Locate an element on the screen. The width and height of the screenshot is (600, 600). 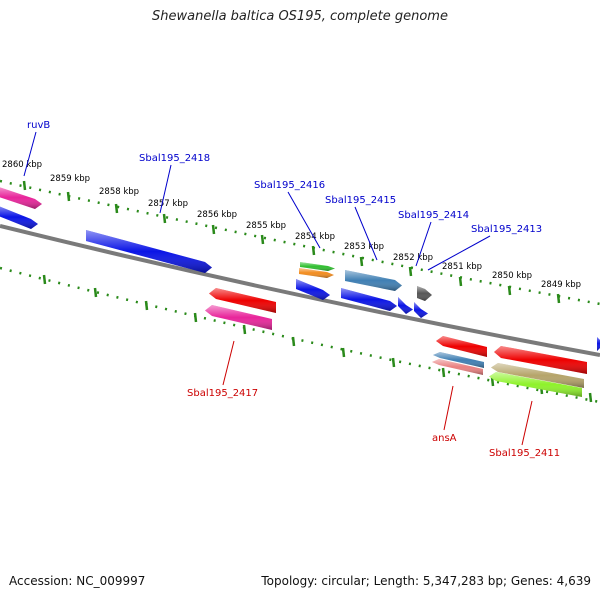
kbp-label: 2859 kbp is located at coordinates (70, 179).